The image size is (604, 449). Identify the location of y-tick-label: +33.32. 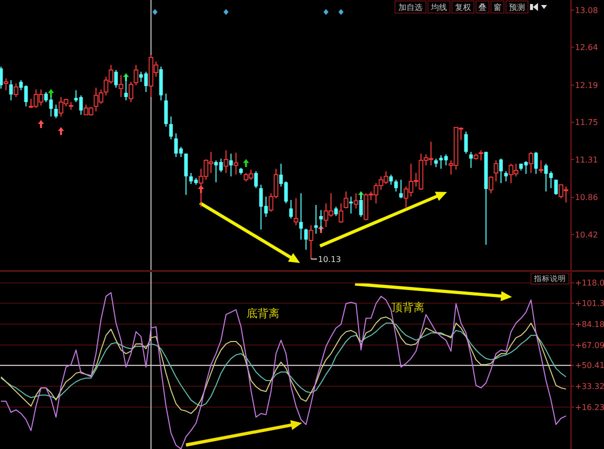
(589, 387).